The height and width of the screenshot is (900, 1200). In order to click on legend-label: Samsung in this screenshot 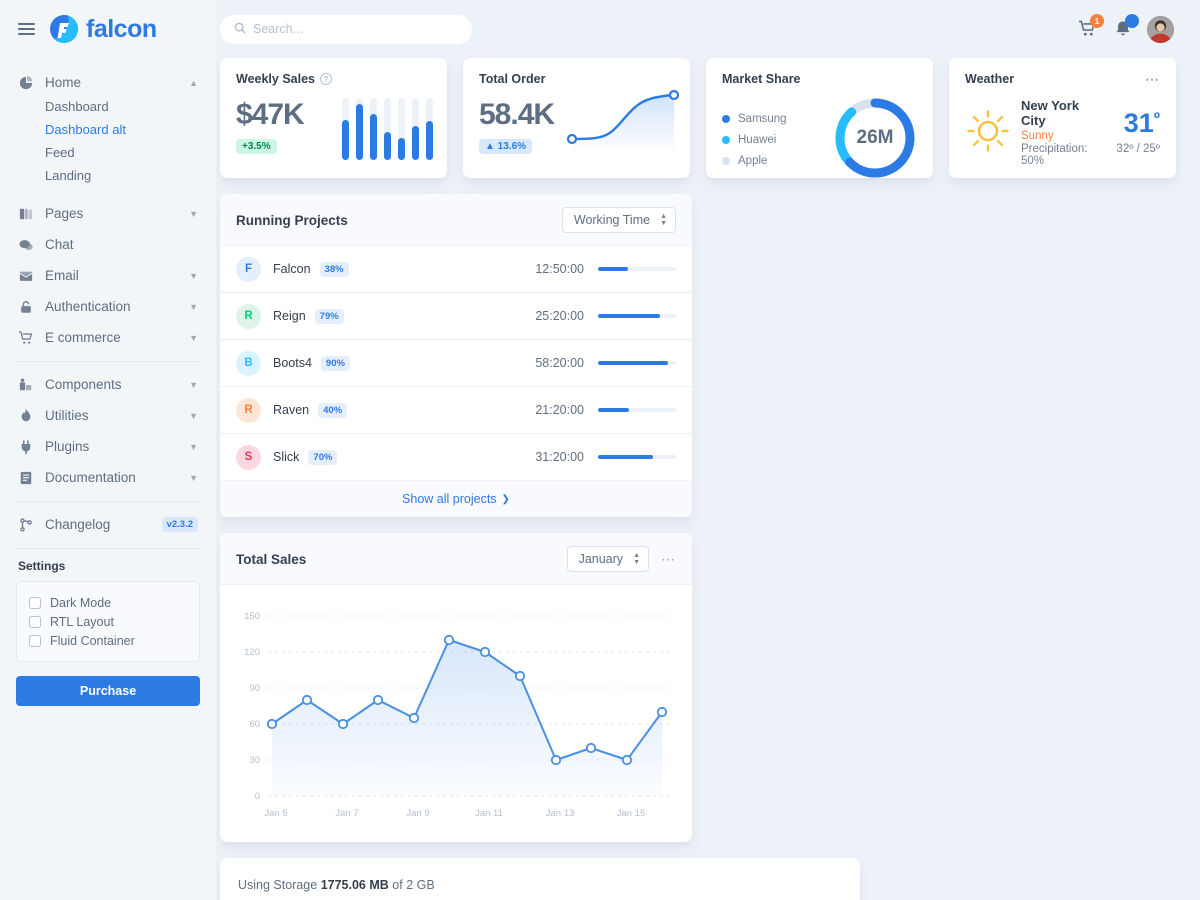, I will do `click(762, 119)`.